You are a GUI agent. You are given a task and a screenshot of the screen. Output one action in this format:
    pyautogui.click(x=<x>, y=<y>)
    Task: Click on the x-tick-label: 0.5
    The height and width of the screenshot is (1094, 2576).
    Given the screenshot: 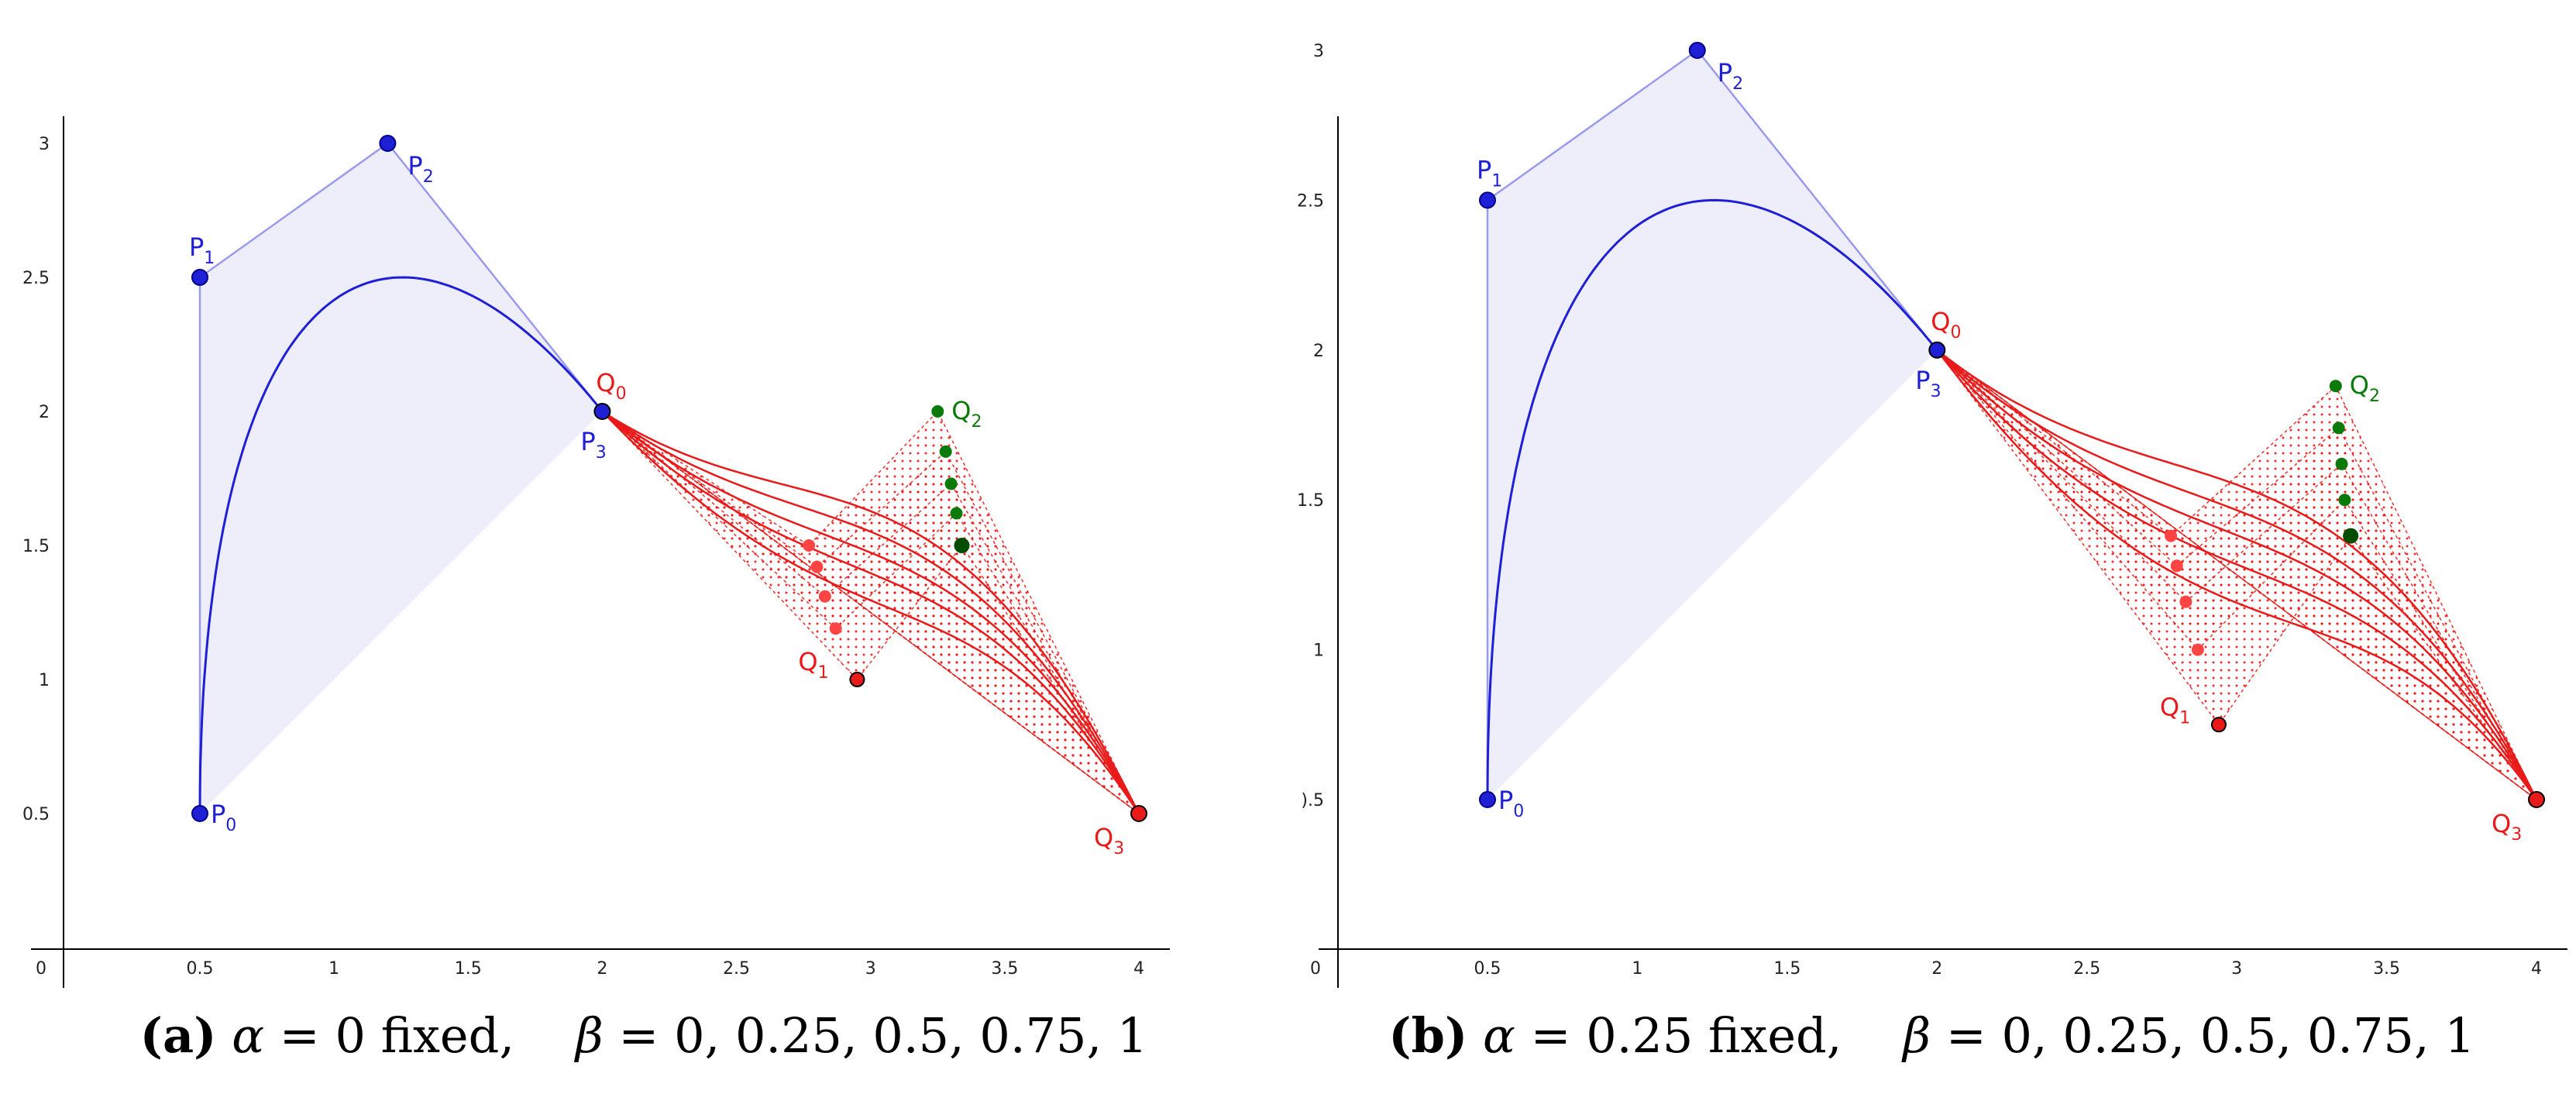 What is the action you would take?
    pyautogui.click(x=1487, y=969)
    